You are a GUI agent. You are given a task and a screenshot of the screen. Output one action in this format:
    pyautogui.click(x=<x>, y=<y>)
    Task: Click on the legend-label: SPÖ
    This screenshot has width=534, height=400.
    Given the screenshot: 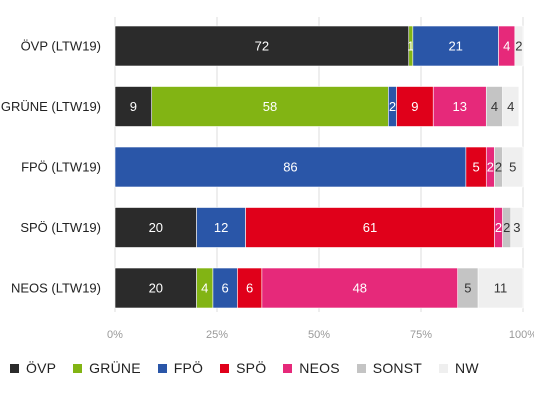 What is the action you would take?
    pyautogui.click(x=251, y=368)
    